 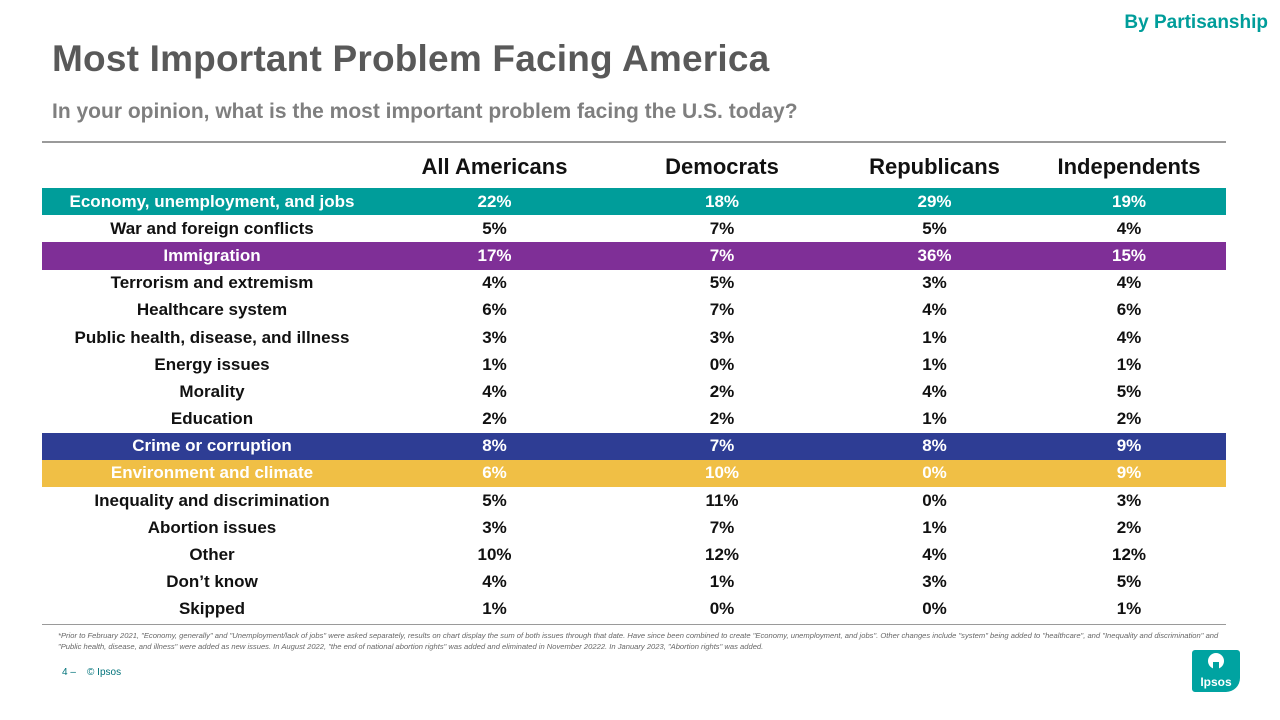 What do you see at coordinates (722, 555) in the screenshot?
I see `cell-democrats: 12%` at bounding box center [722, 555].